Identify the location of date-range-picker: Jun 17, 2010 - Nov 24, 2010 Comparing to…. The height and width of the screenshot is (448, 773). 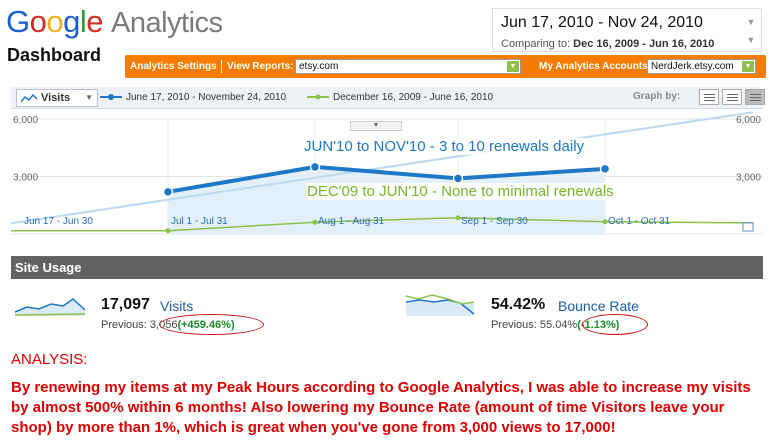
(627, 30).